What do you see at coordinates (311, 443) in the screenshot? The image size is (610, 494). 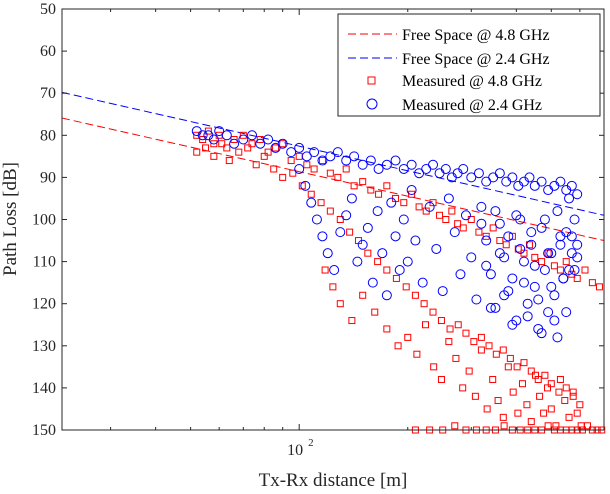 I see `x-tick-label-exponent: 2` at bounding box center [311, 443].